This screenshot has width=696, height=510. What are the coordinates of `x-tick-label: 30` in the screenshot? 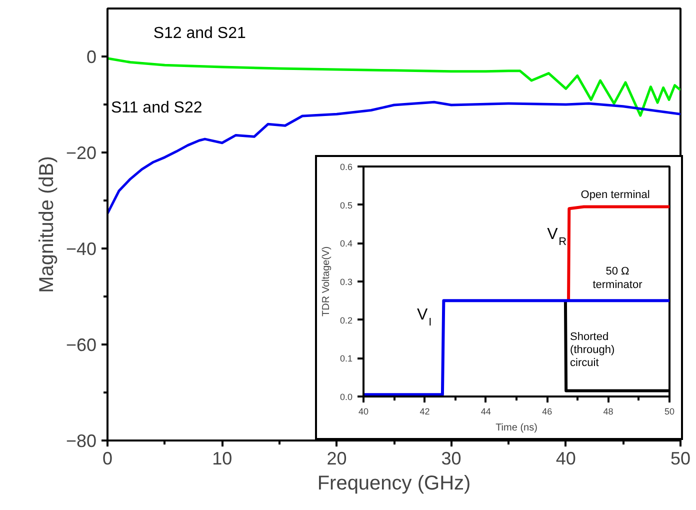 It's located at (451, 458).